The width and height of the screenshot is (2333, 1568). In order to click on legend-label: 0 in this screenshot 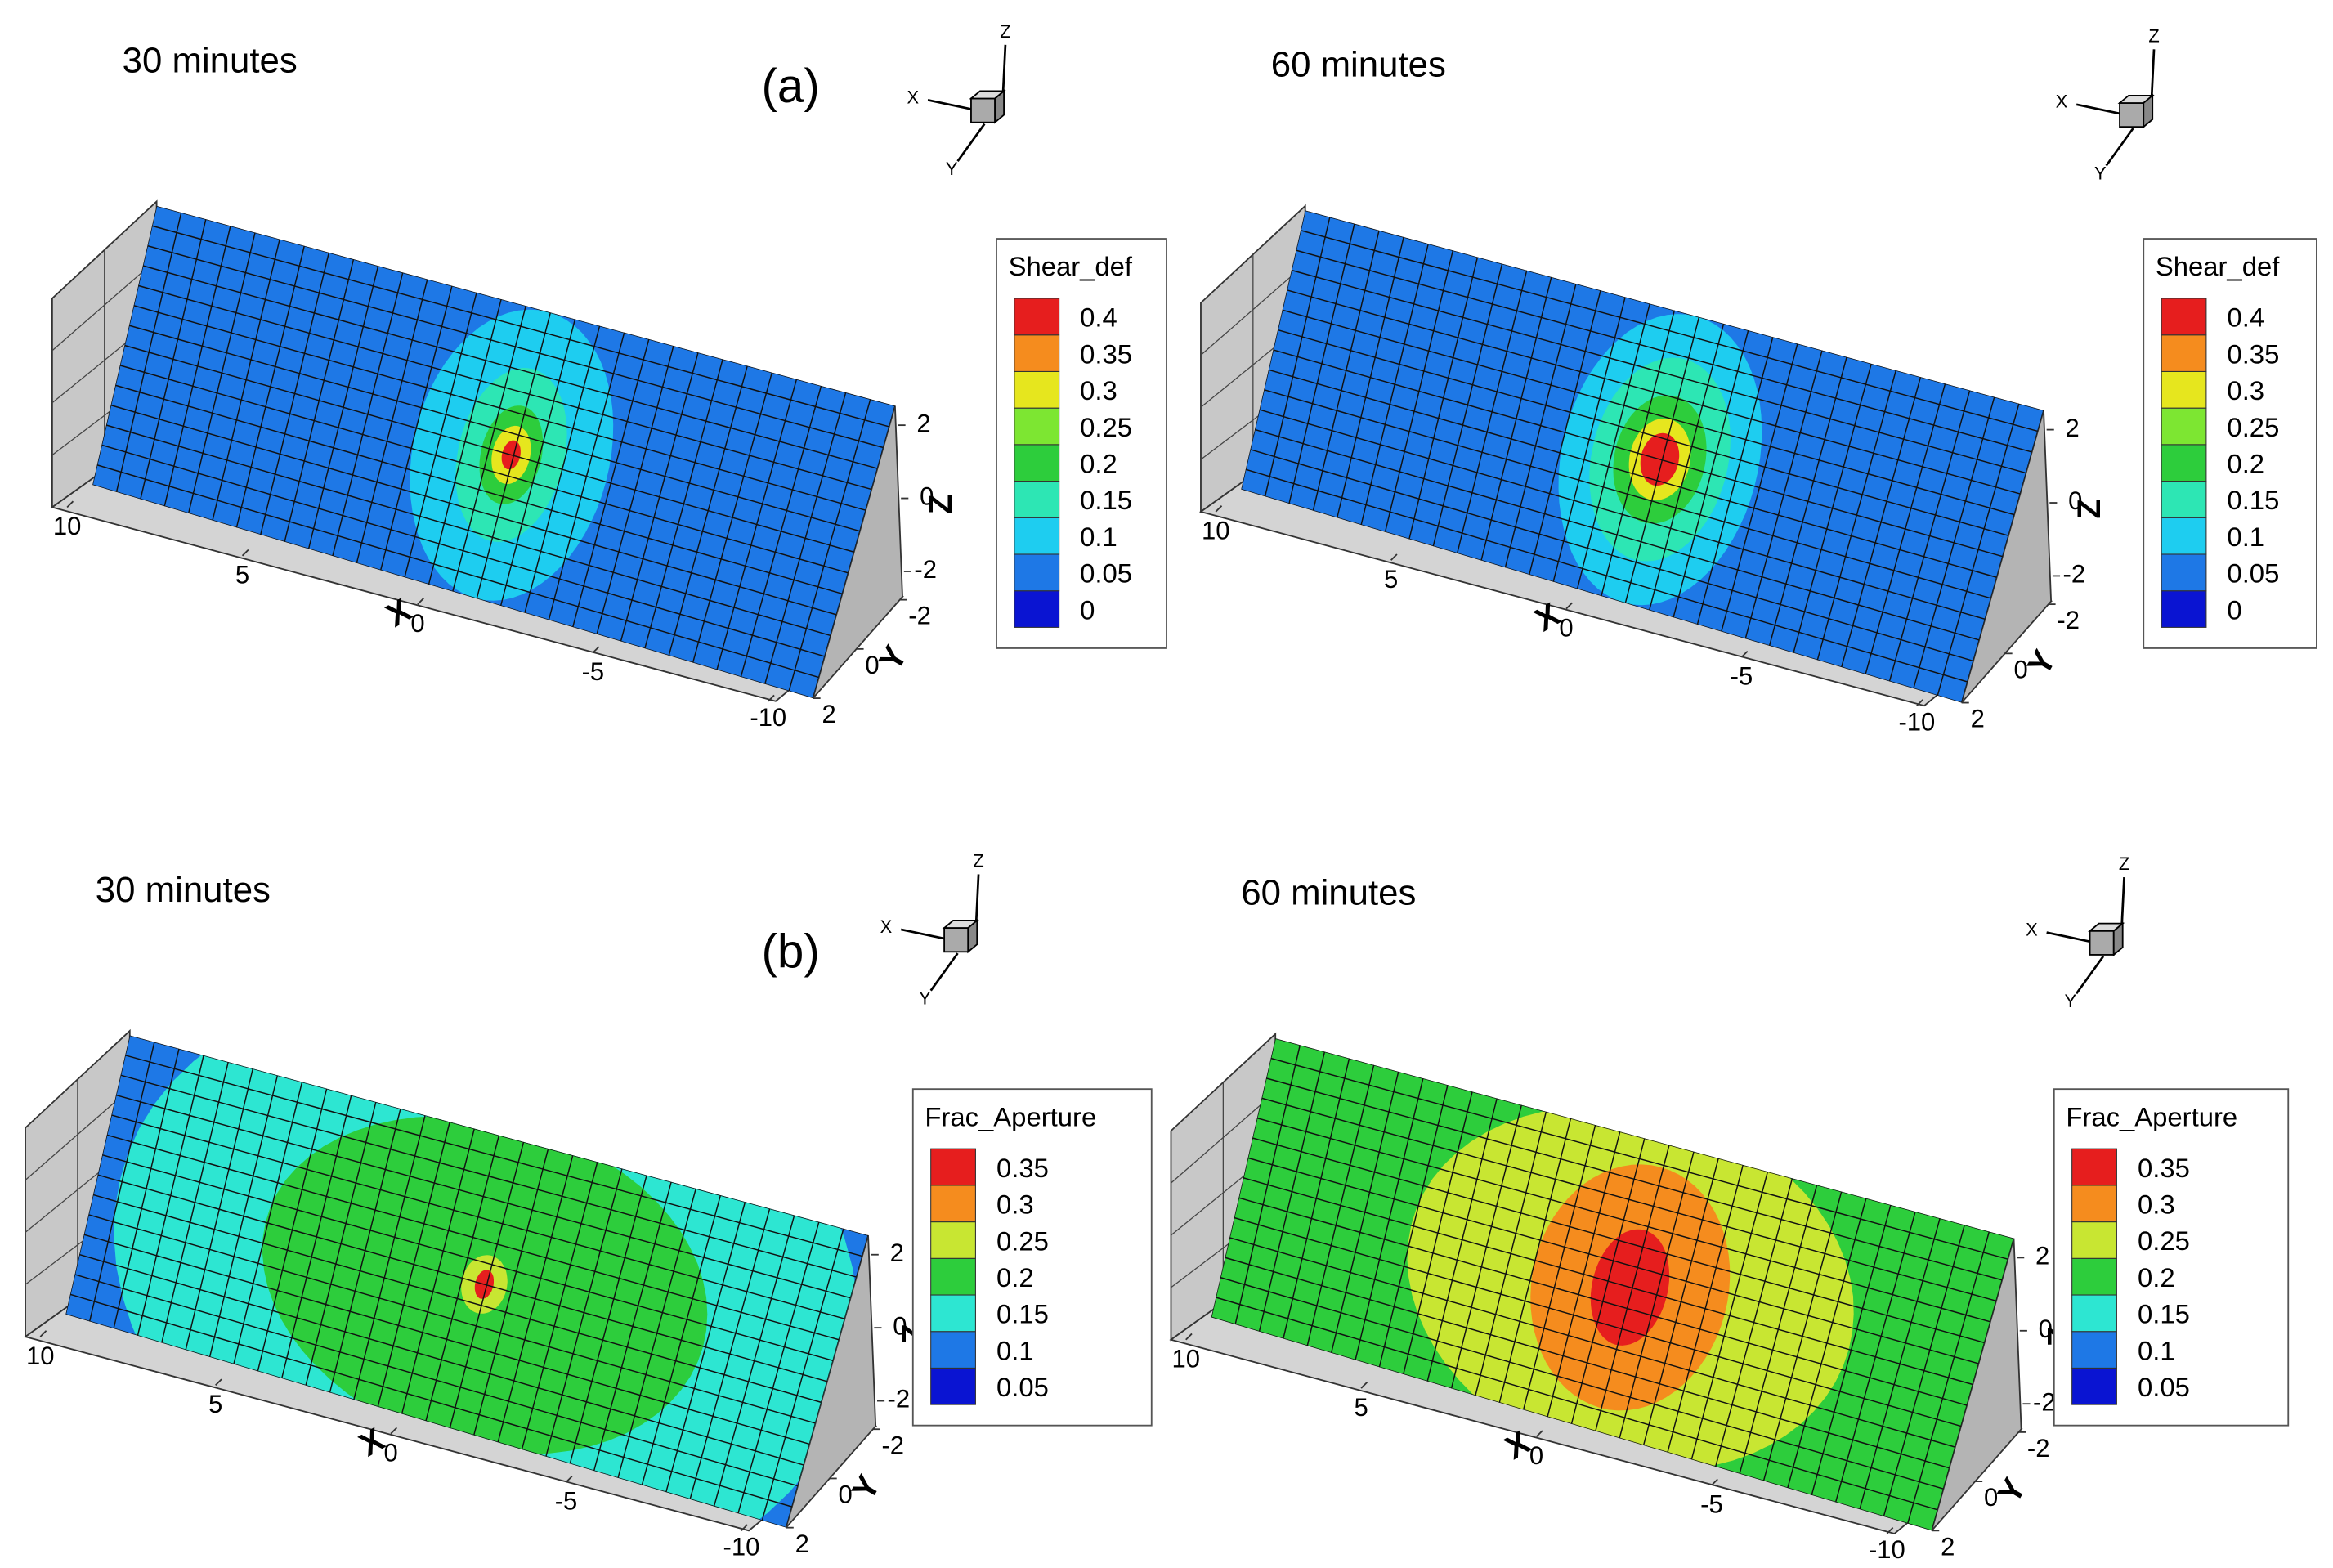, I will do `click(2234, 610)`.